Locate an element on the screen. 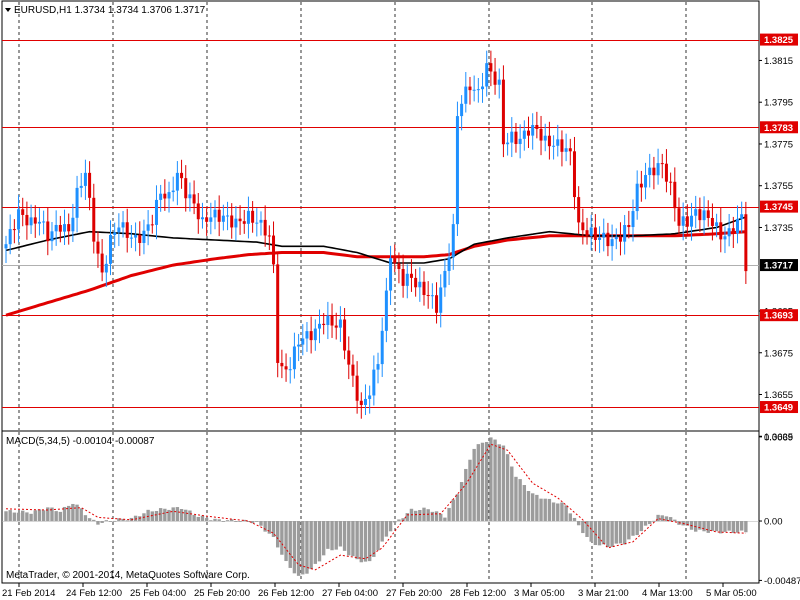 The width and height of the screenshot is (800, 600). time-tick-label: 25 Feb 20:00 is located at coordinates (222, 593).